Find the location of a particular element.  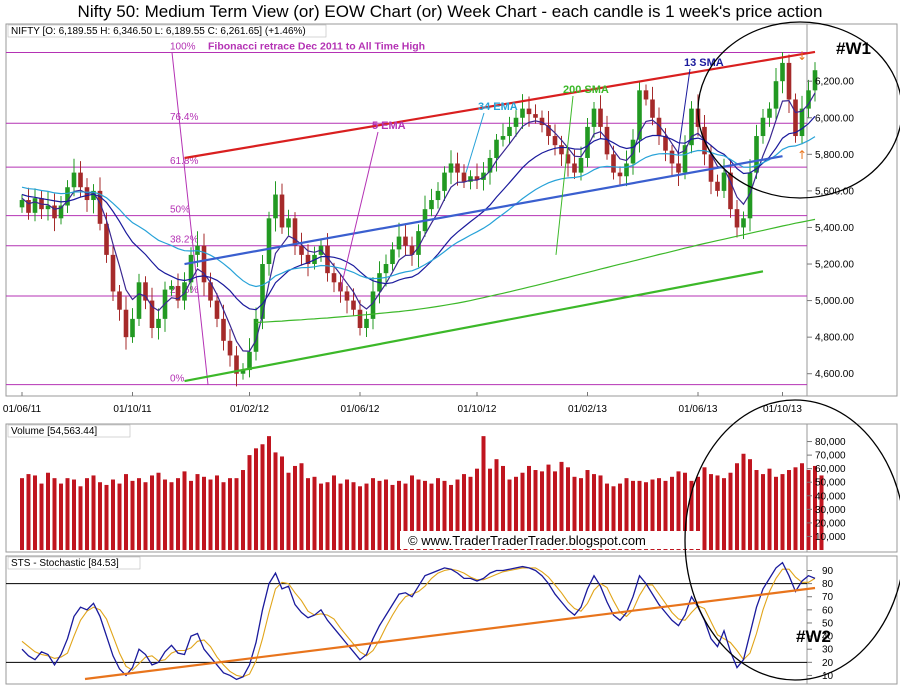

date-tick-label: 01/02/13 is located at coordinates (587, 409).